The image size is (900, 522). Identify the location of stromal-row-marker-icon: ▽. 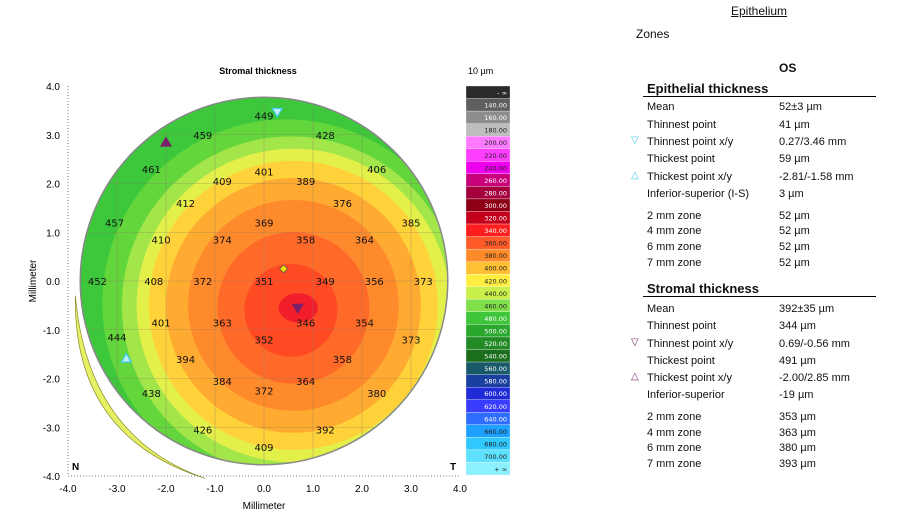
(635, 342).